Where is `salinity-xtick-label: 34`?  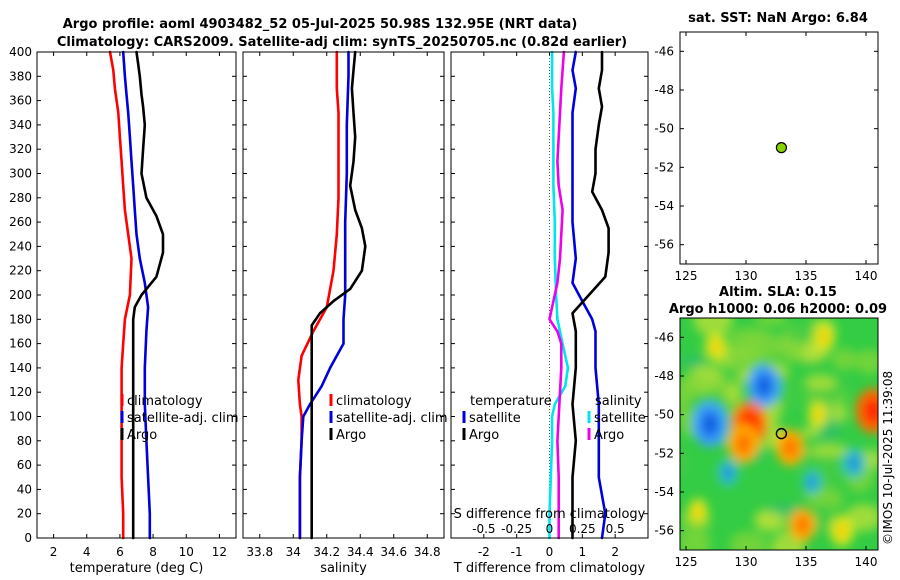
salinity-xtick-label: 34 is located at coordinates (293, 552).